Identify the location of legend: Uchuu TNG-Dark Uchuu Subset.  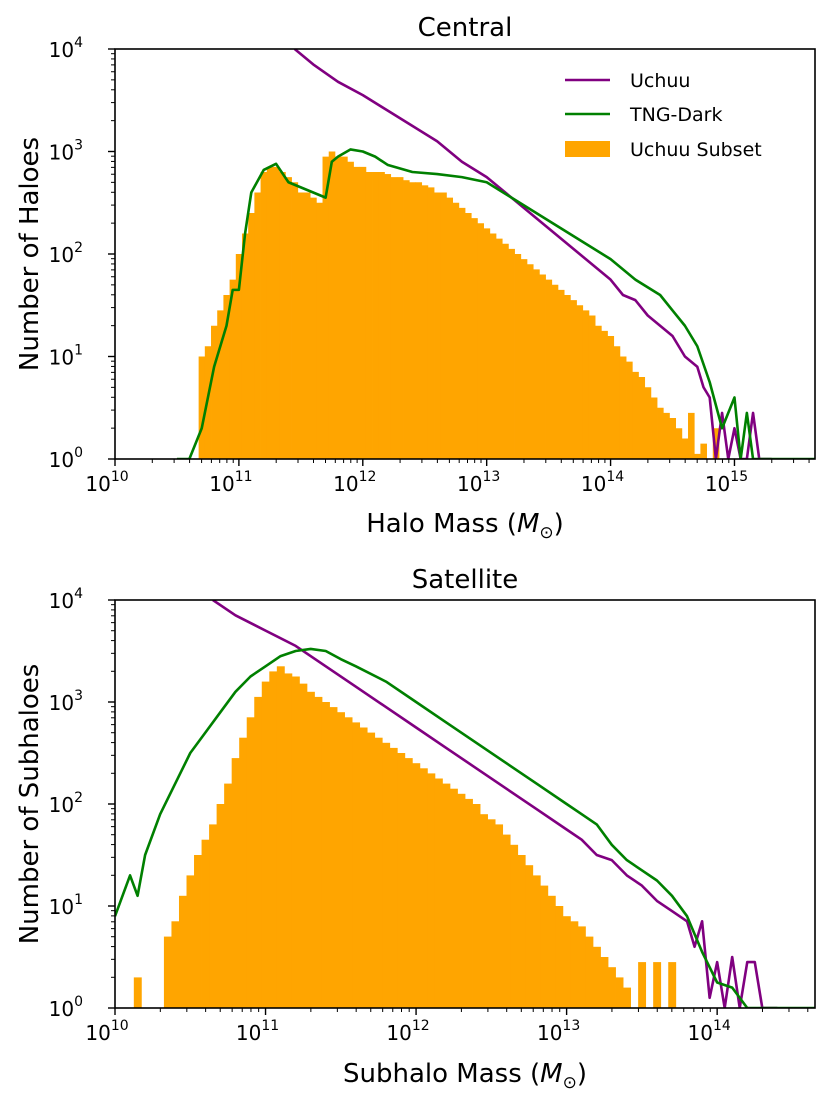
(663, 115).